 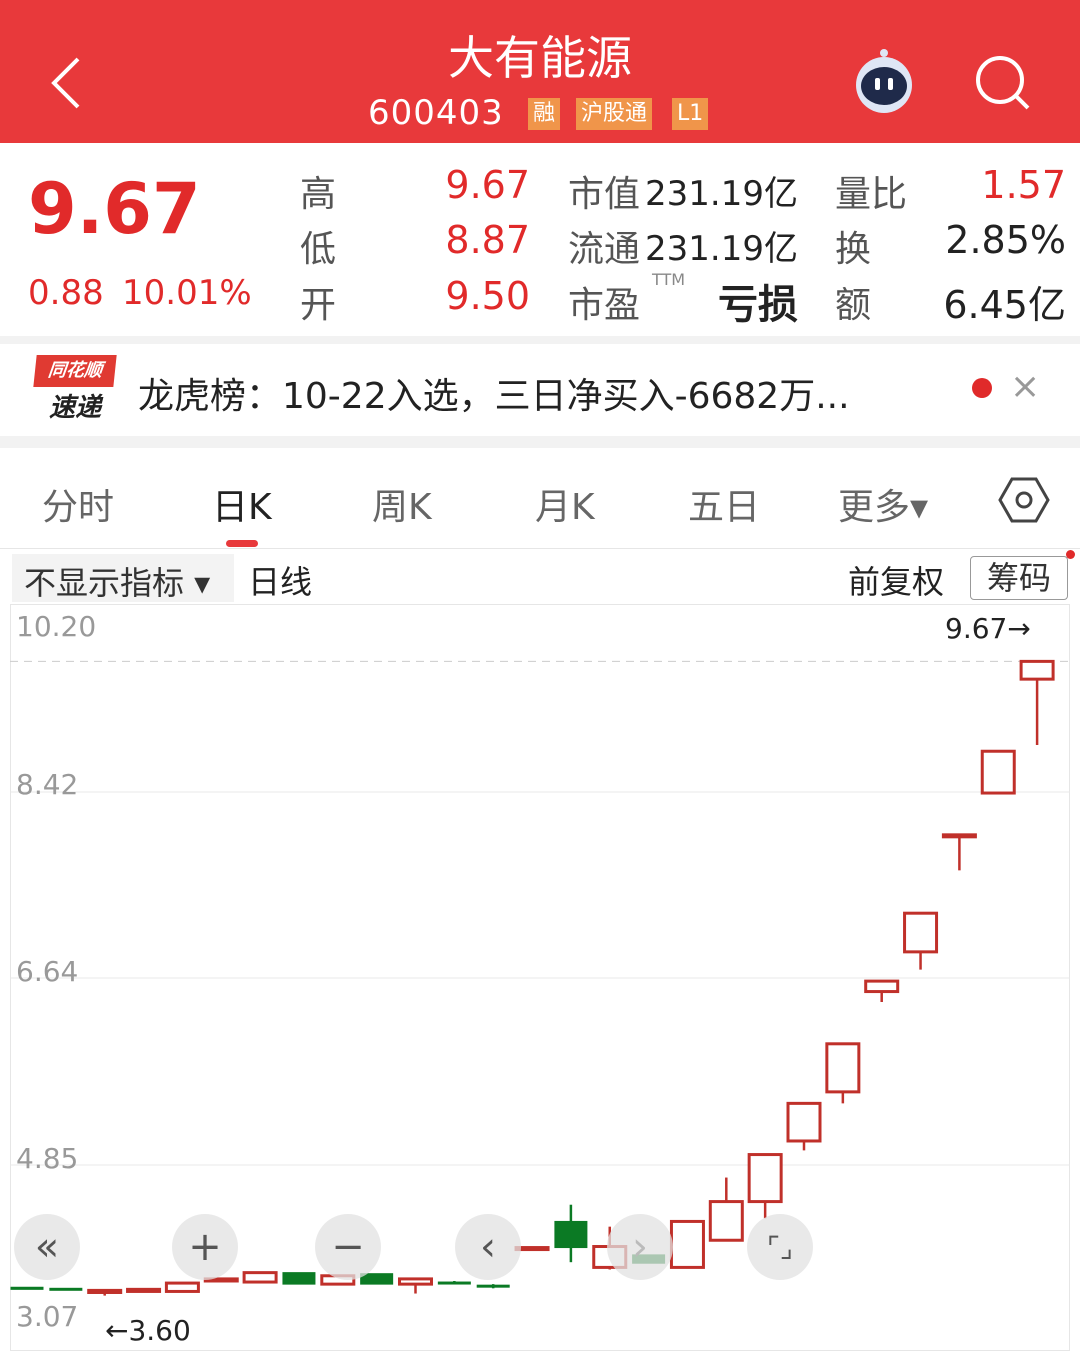 I want to click on scroll-start-button: «, so click(x=47, y=1247).